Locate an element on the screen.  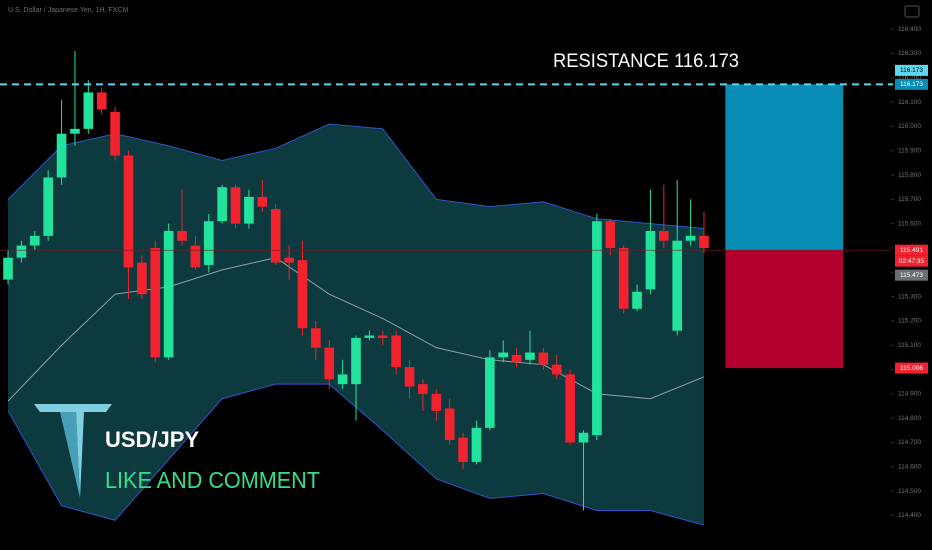
settings-button is located at coordinates (912, 11).